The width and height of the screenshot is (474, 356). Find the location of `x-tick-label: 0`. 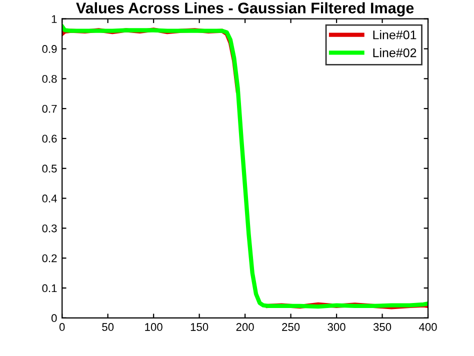

x-tick-label: 0 is located at coordinates (62, 327).